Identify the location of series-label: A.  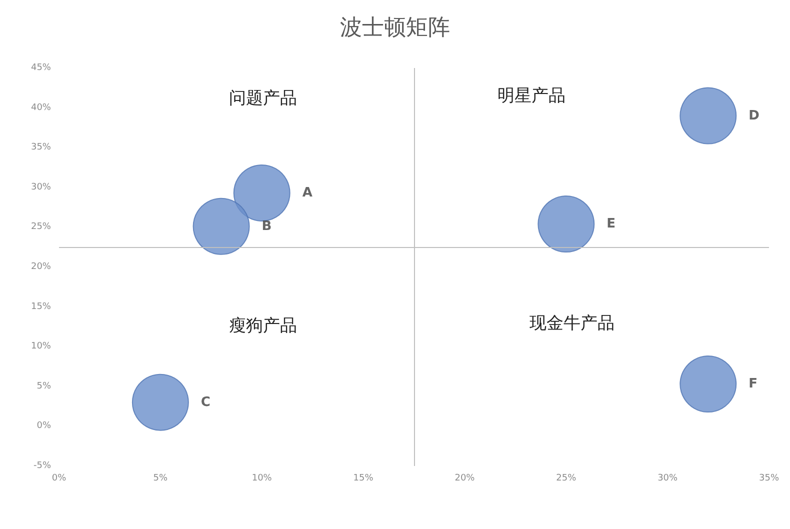
(307, 192).